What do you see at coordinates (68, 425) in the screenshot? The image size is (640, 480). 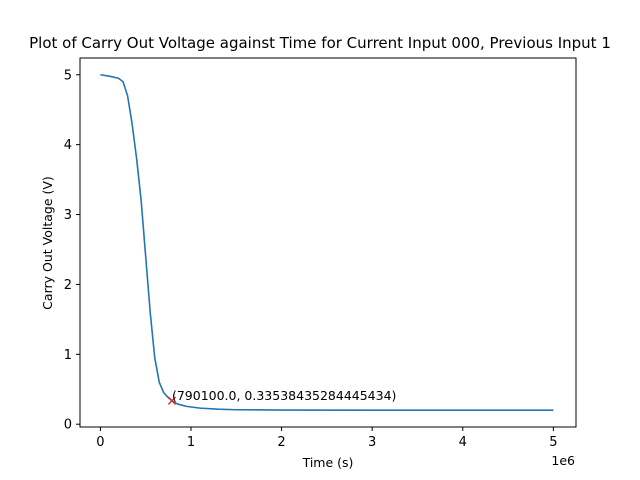 I see `y-tick-label: 0` at bounding box center [68, 425].